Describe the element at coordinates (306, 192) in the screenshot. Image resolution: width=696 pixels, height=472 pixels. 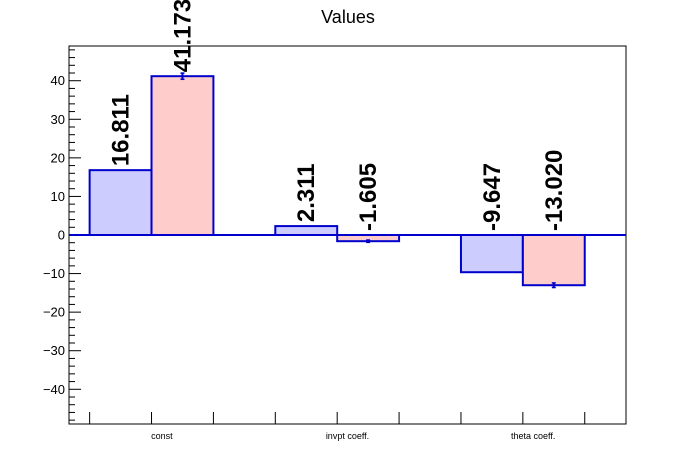
I see `data-label: 2.311` at that location.